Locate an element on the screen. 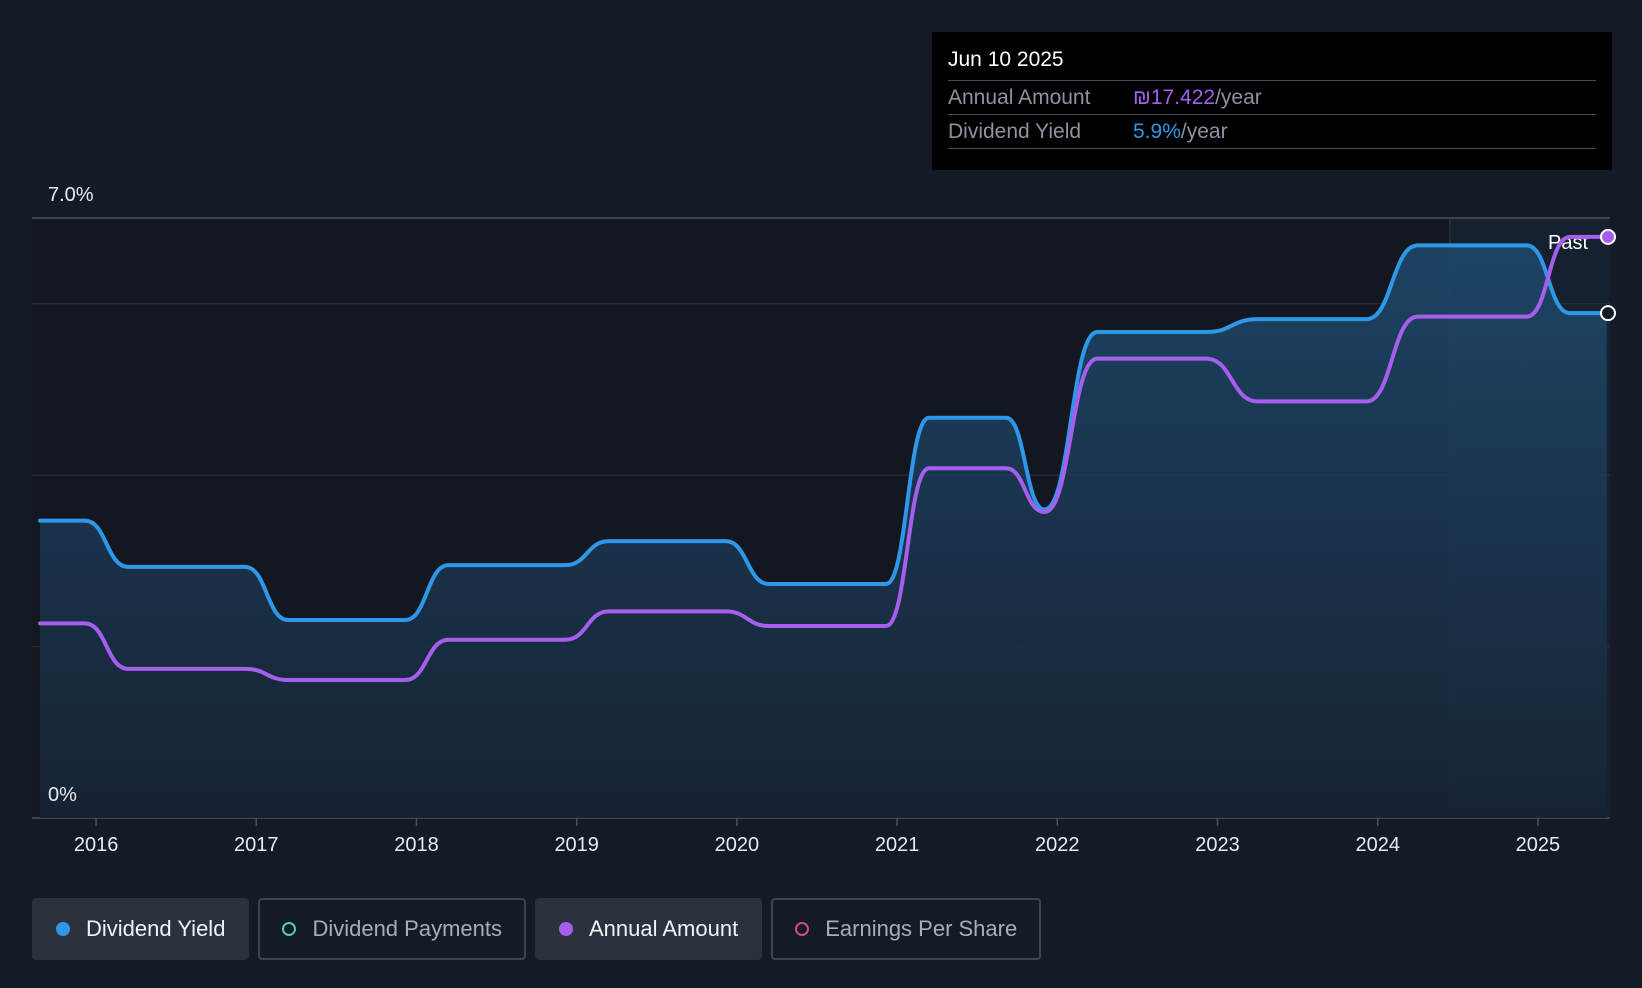 This screenshot has width=1642, height=988. legend-annual-amount: Annual Amount is located at coordinates (648, 929).